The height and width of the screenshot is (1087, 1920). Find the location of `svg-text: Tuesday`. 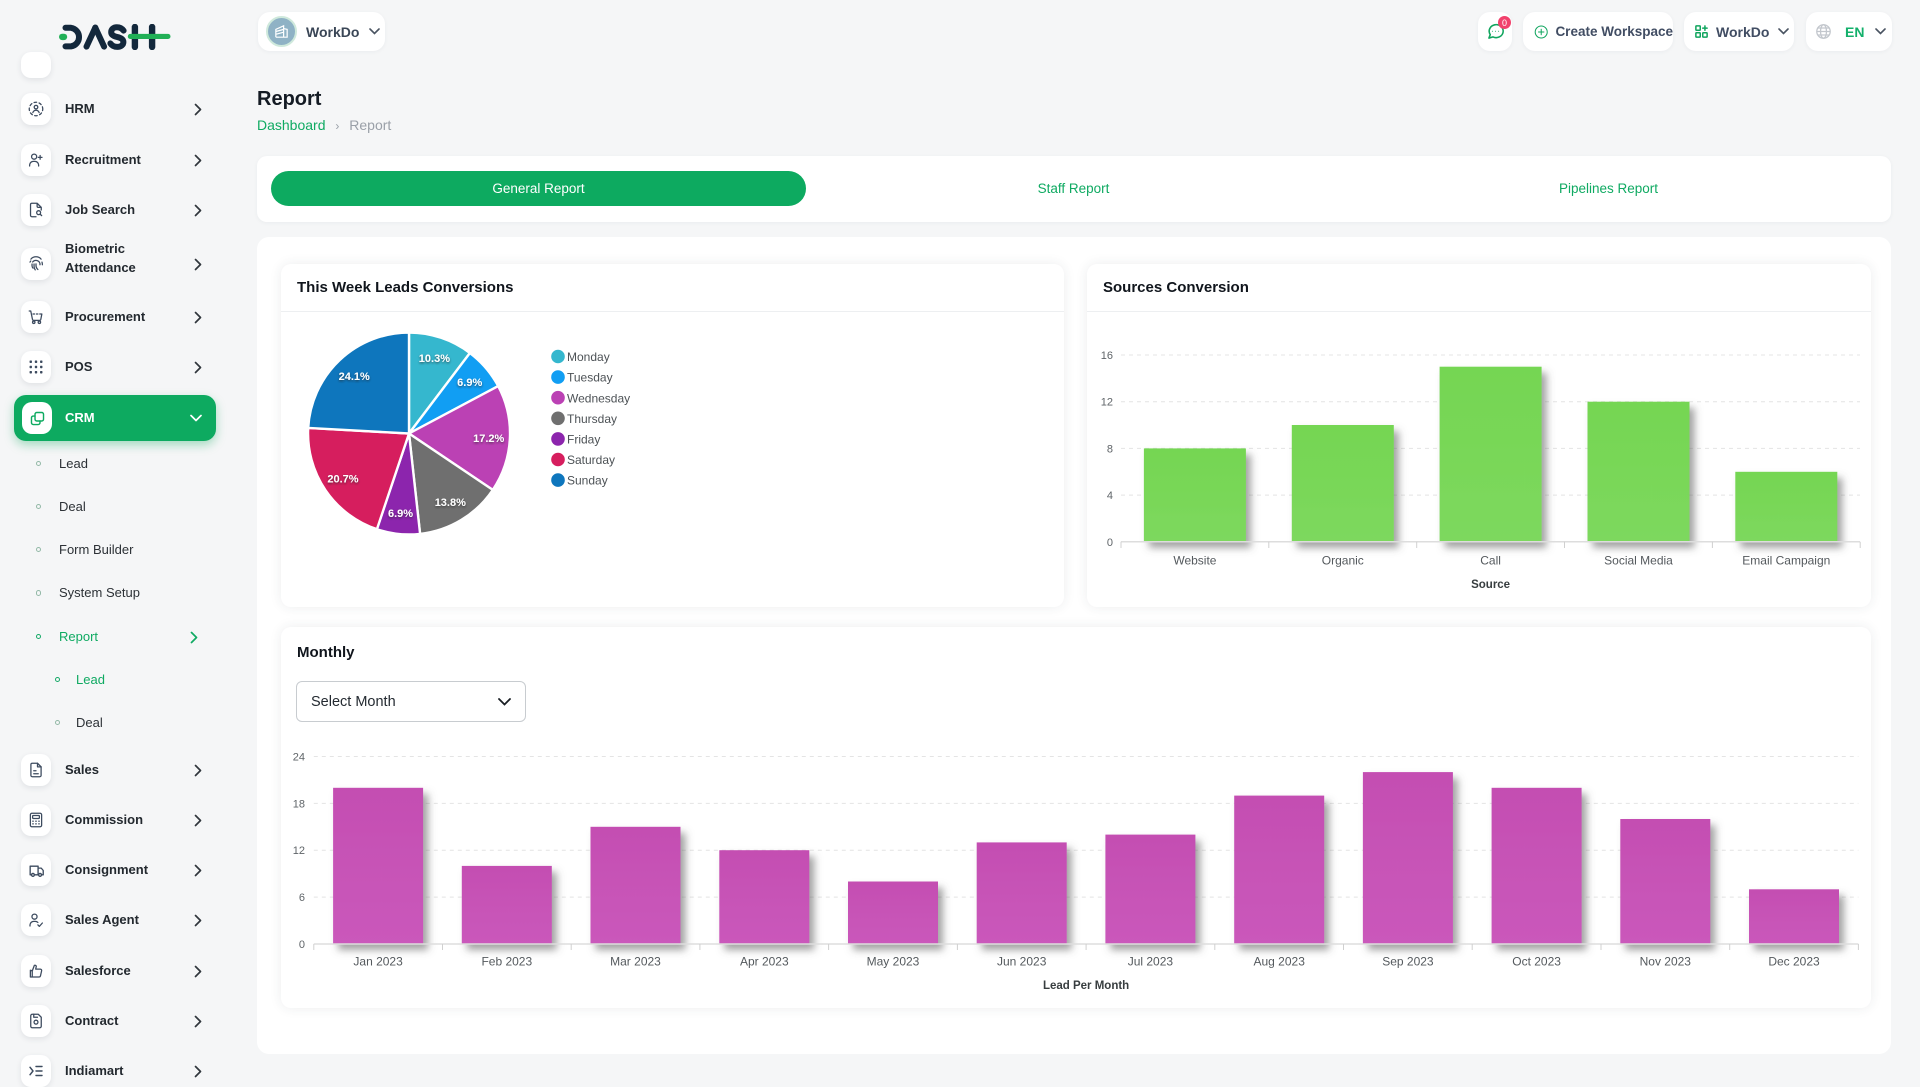

svg-text: Tuesday is located at coordinates (590, 378).